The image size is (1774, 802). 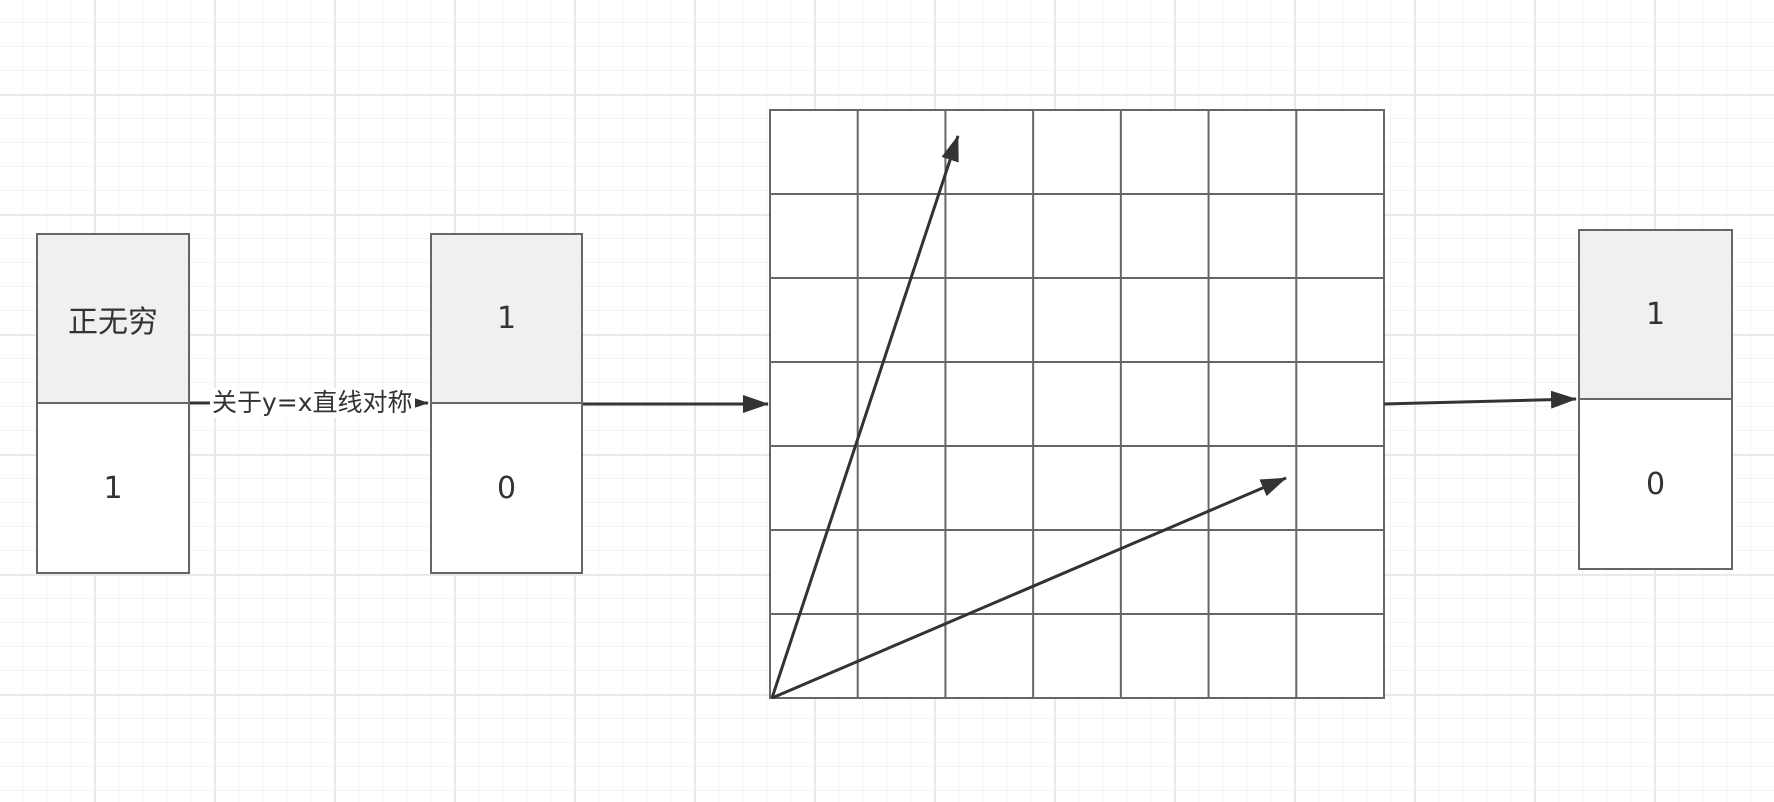 I want to click on result-bottom-label: 0, so click(x=1655, y=484).